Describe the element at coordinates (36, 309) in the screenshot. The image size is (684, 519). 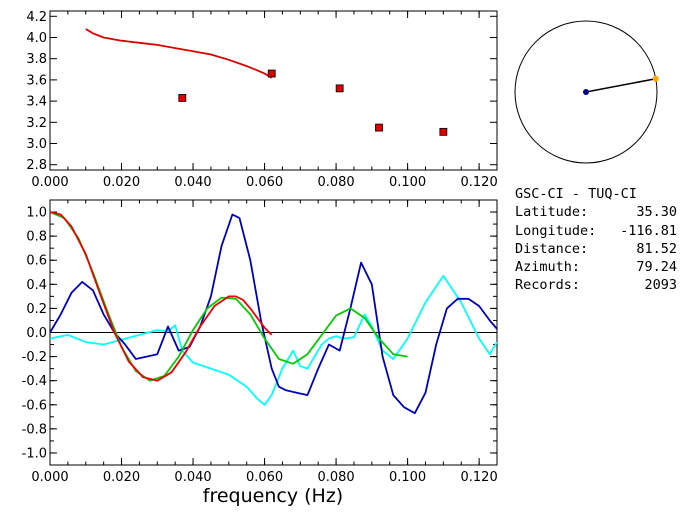
I see `y-tick-label: 0.2` at that location.